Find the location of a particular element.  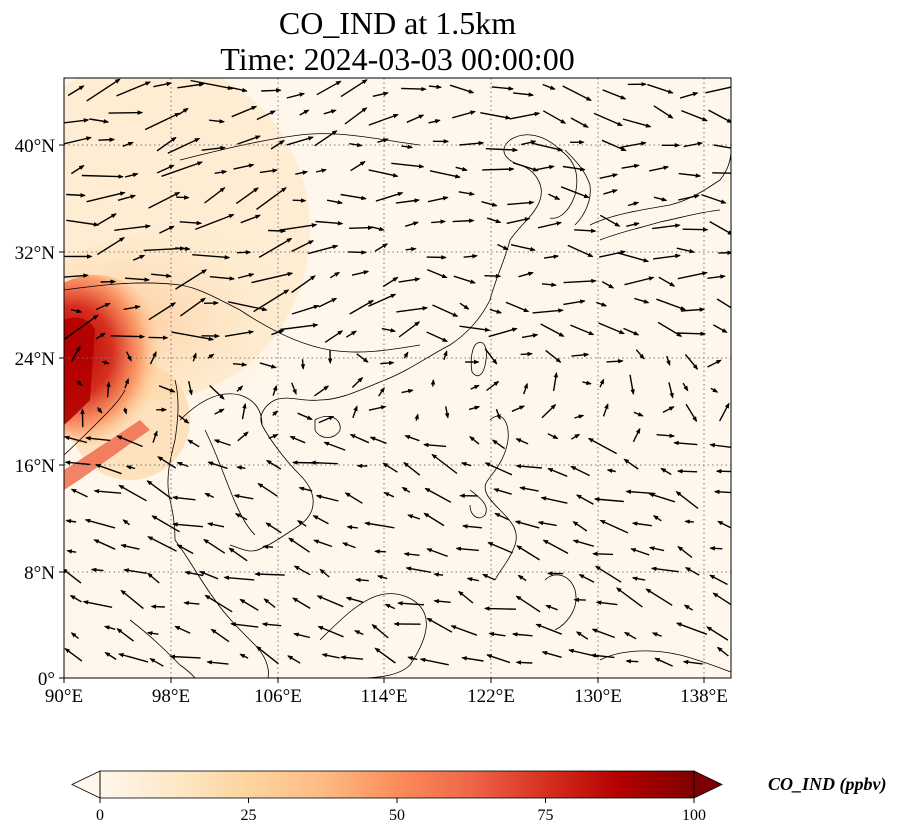

x-tick-label: 90°E is located at coordinates (64, 696).